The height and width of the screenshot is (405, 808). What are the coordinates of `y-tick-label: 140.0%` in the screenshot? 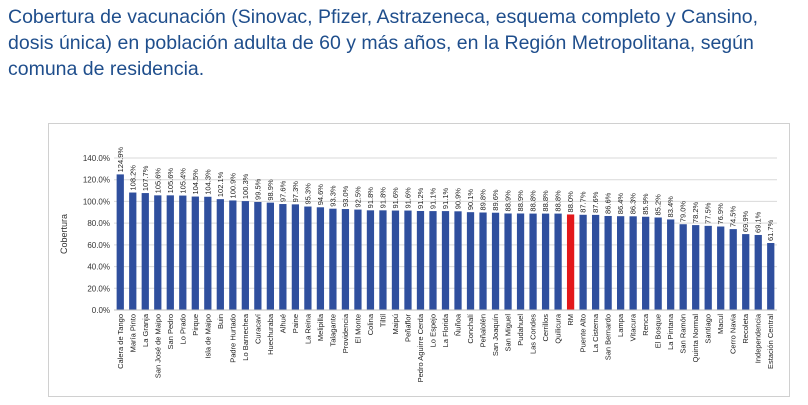 It's located at (96, 158).